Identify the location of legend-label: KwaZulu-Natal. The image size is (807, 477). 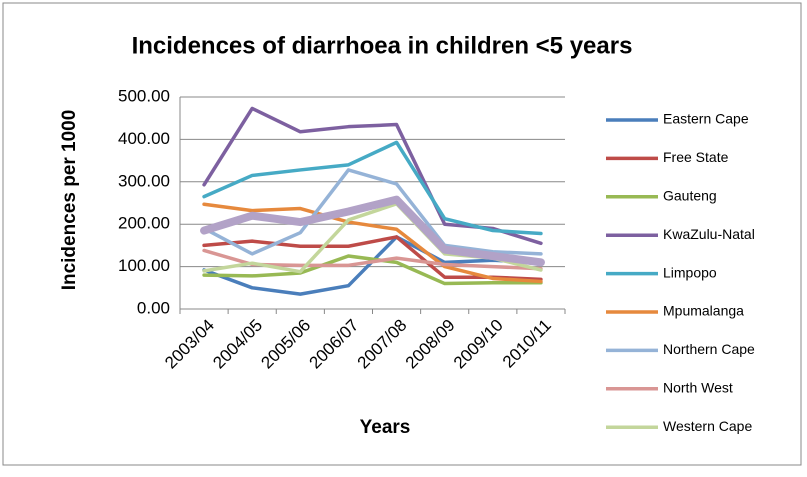
(709, 234).